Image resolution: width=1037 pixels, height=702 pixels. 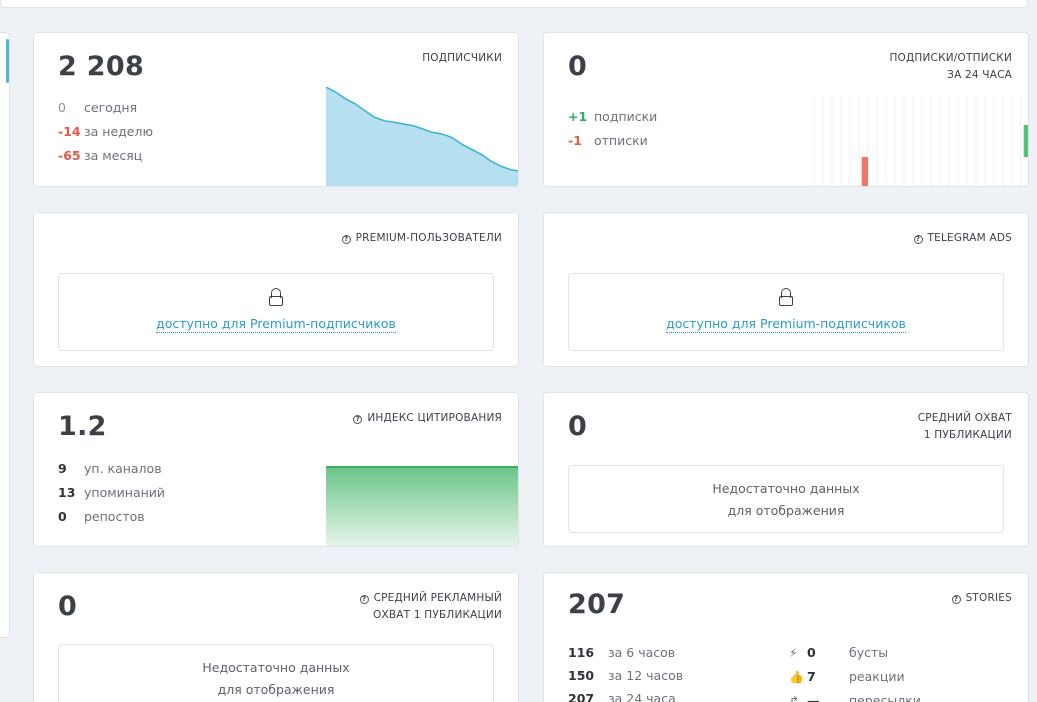 What do you see at coordinates (5, 335) in the screenshot?
I see `left-sidebar-panel` at bounding box center [5, 335].